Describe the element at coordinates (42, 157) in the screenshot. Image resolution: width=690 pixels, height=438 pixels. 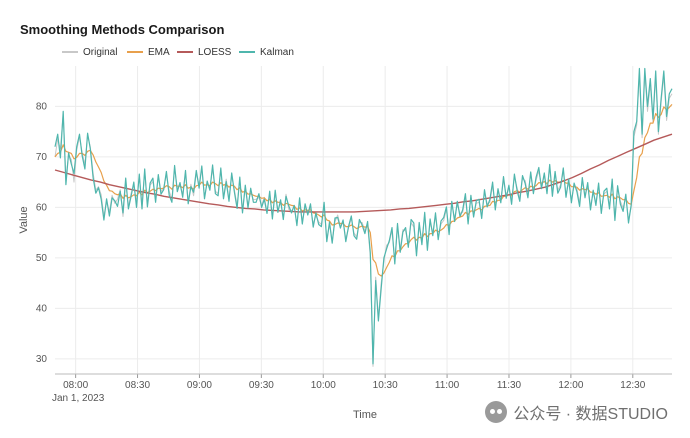
I see `y-tick-label: 70` at that location.